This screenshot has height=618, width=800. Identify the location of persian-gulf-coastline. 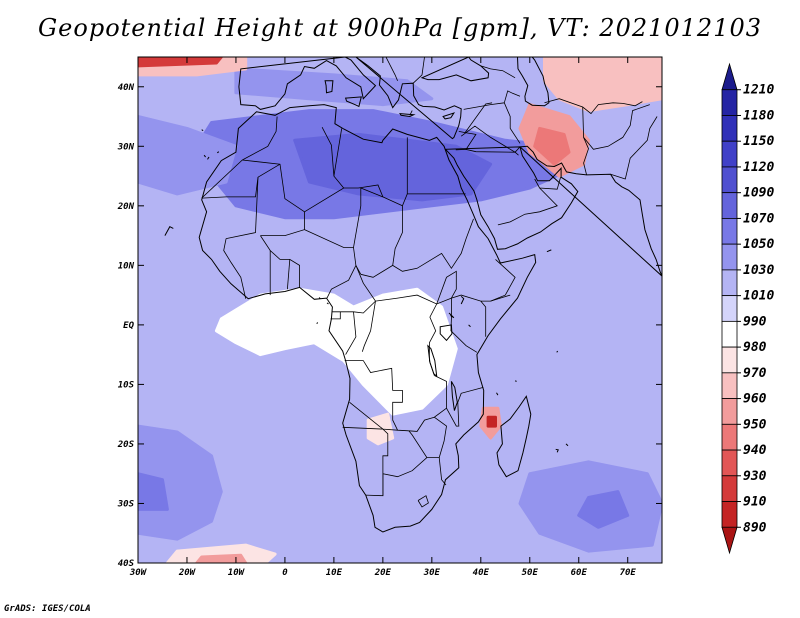
(590, 211).